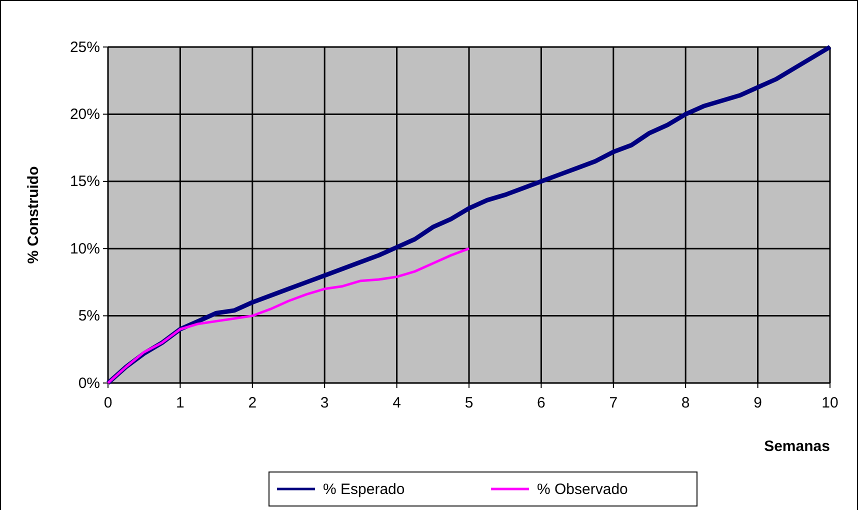 This screenshot has height=510, width=859. I want to click on x-tick-label: 8, so click(685, 403).